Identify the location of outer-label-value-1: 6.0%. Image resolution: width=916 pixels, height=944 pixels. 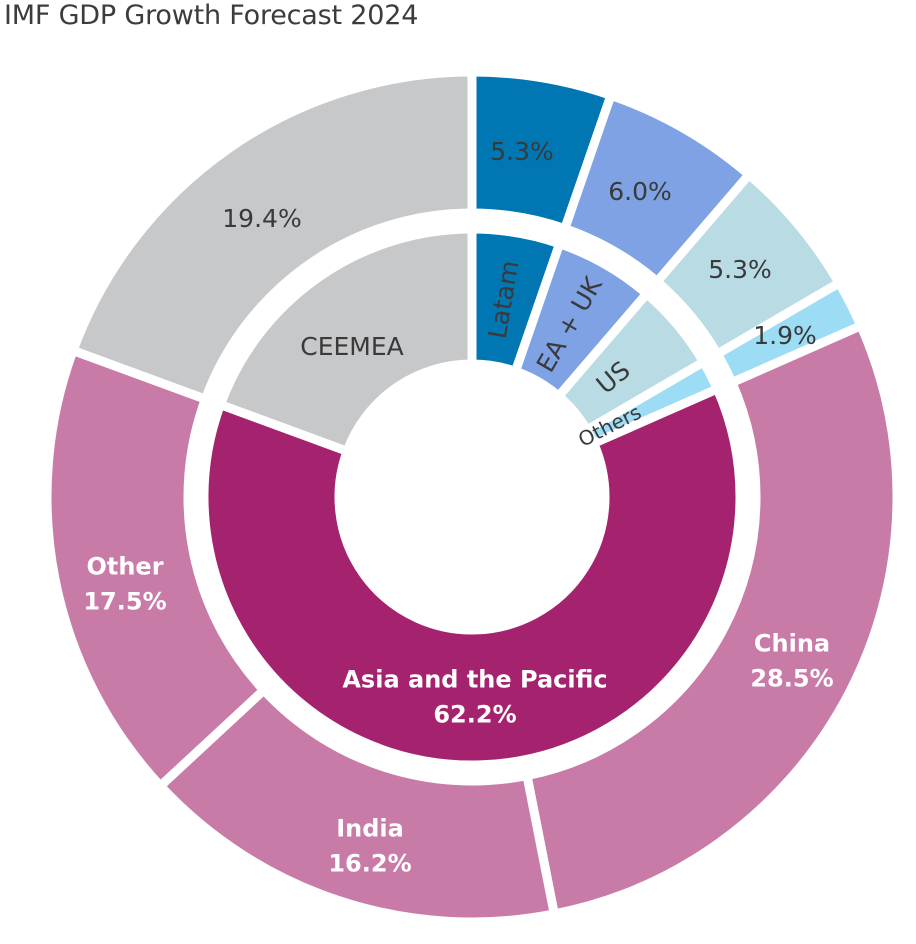
(640, 191).